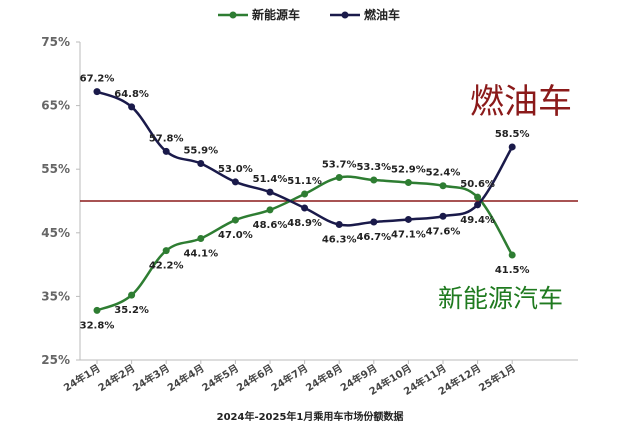 This screenshot has width=640, height=427. What do you see at coordinates (55, 233) in the screenshot?
I see `y-tick-label: 45%` at bounding box center [55, 233].